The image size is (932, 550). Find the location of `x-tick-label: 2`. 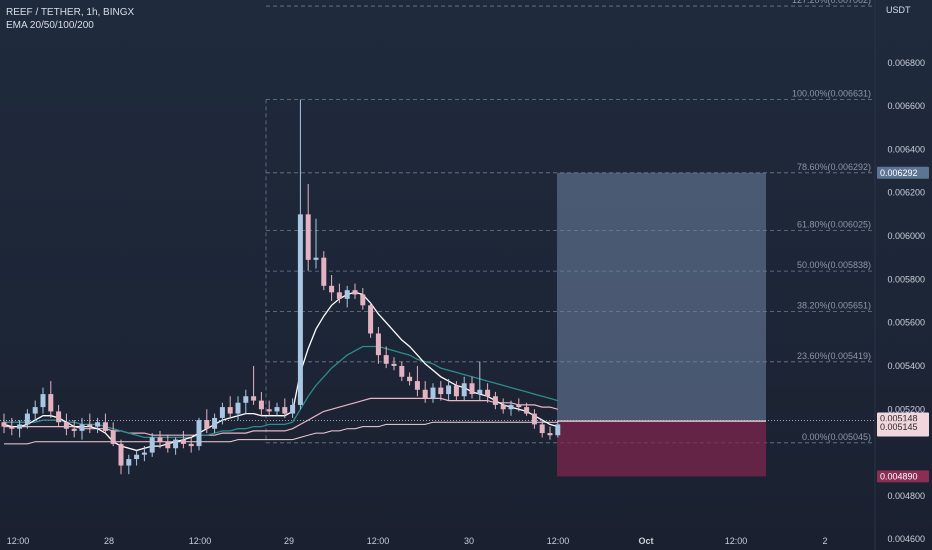

x-tick-label: 2 is located at coordinates (824, 541).